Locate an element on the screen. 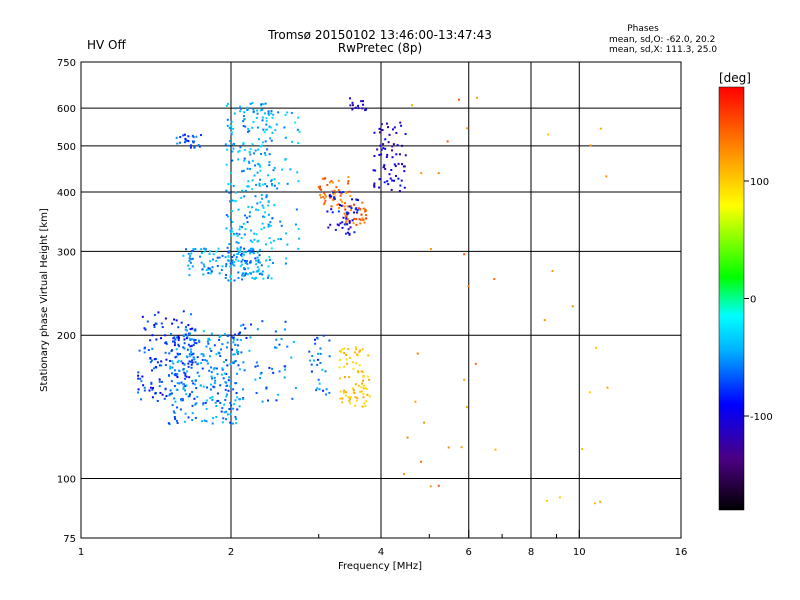  phases-x-stats: mean, sd,X: 111.3, 25.0 is located at coordinates (663, 50).